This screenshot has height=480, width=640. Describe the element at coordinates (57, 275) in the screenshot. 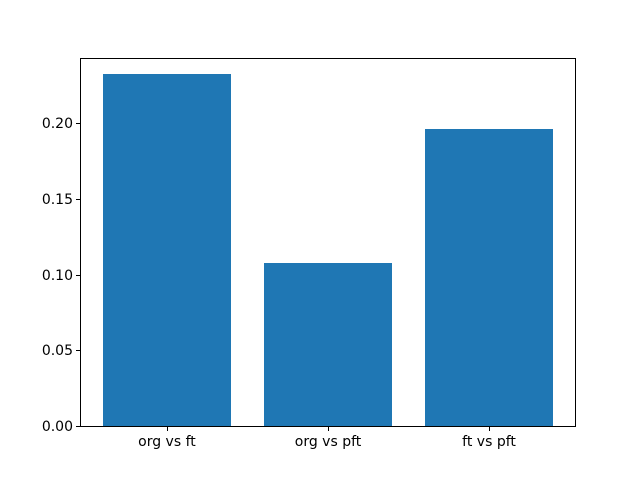

I see `y-tick-label: 0.10` at that location.